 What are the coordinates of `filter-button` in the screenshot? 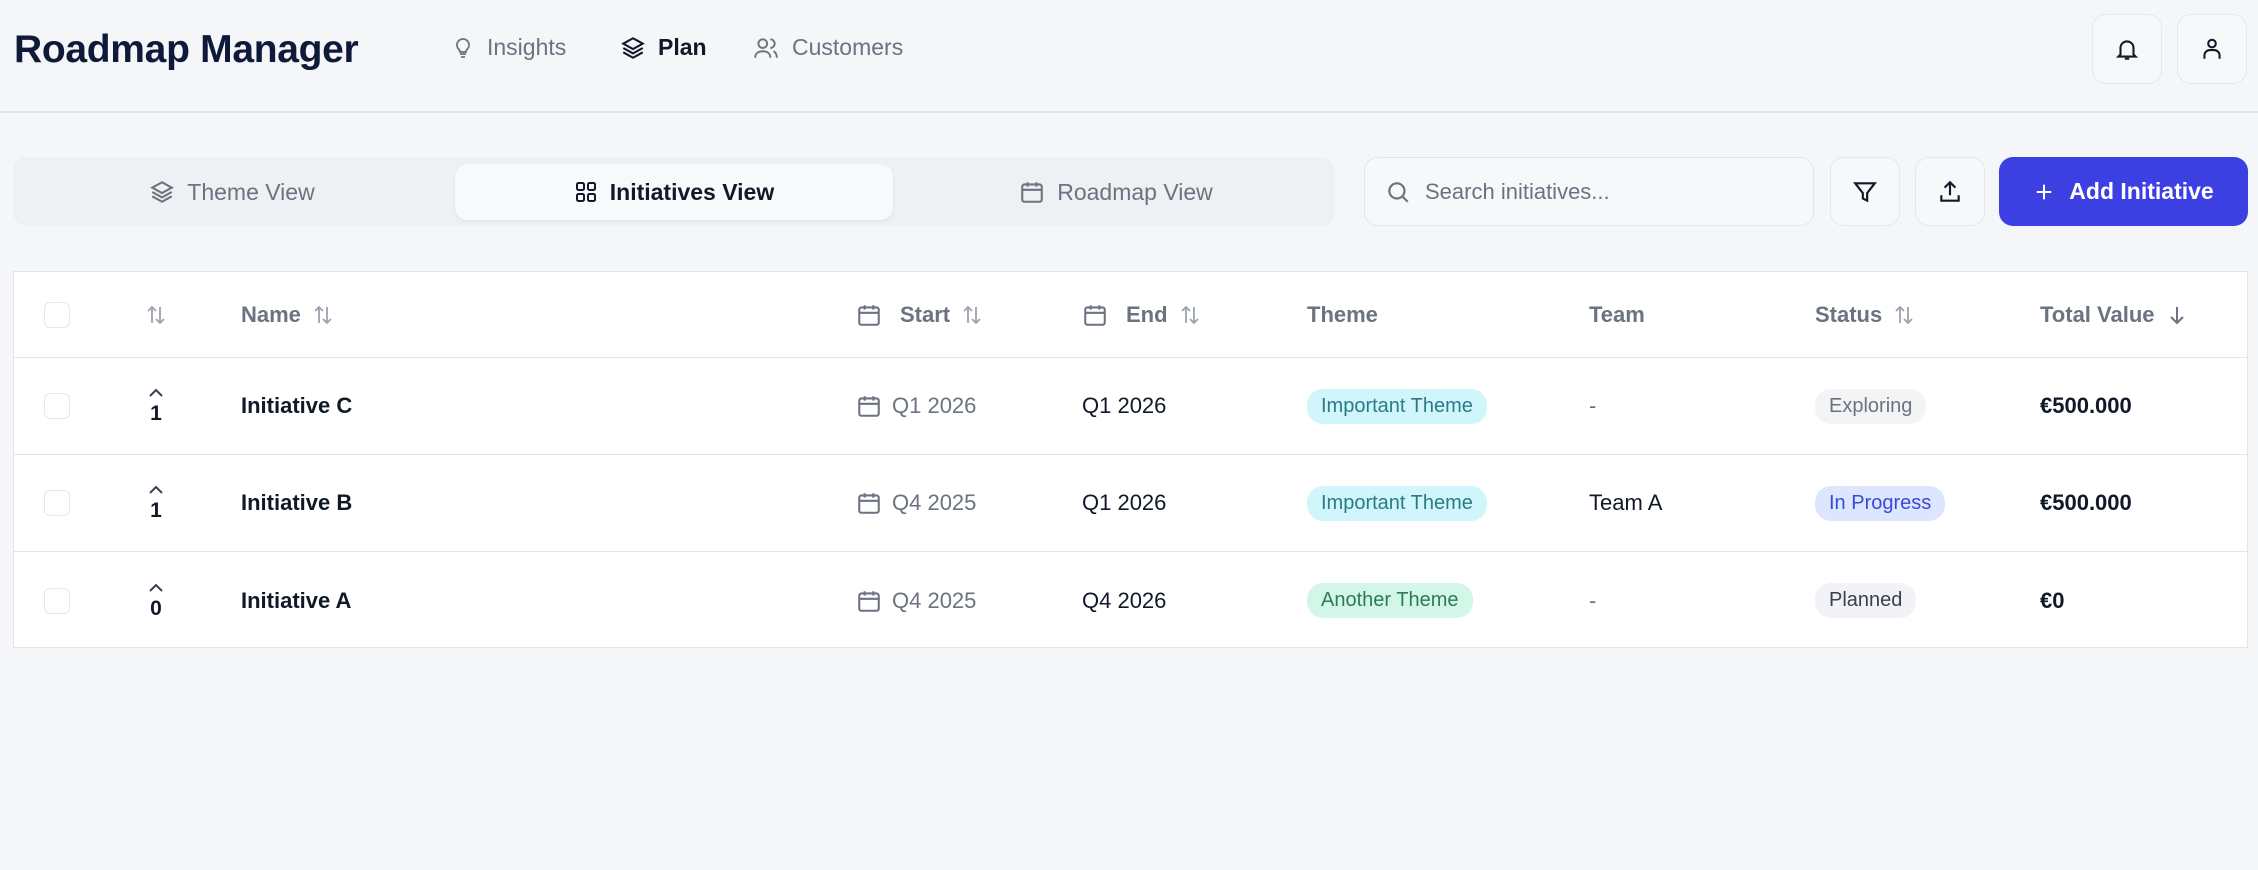 It's located at (1865, 191).